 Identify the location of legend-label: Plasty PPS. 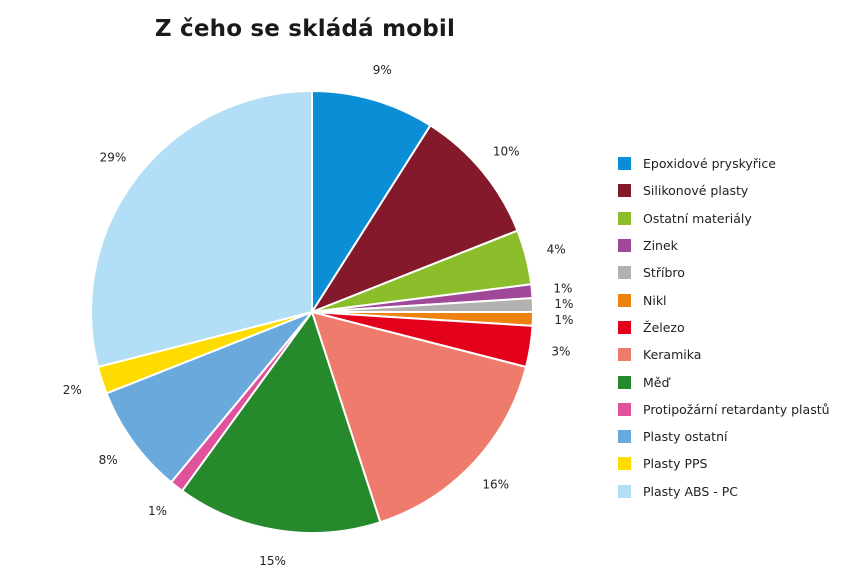
(675, 464).